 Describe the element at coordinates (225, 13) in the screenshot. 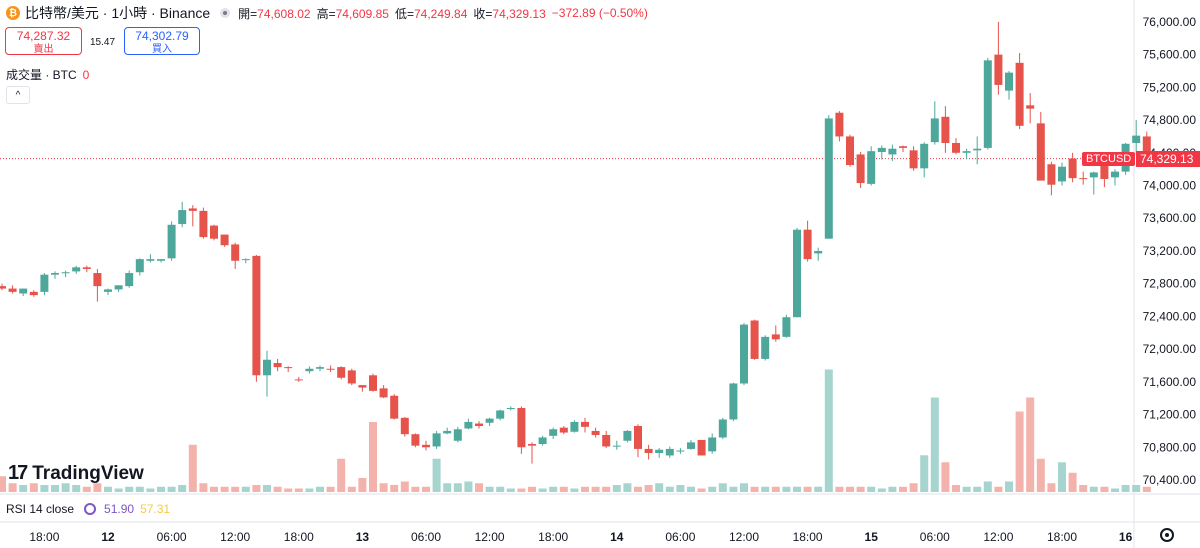

I see `market-status-icon` at that location.